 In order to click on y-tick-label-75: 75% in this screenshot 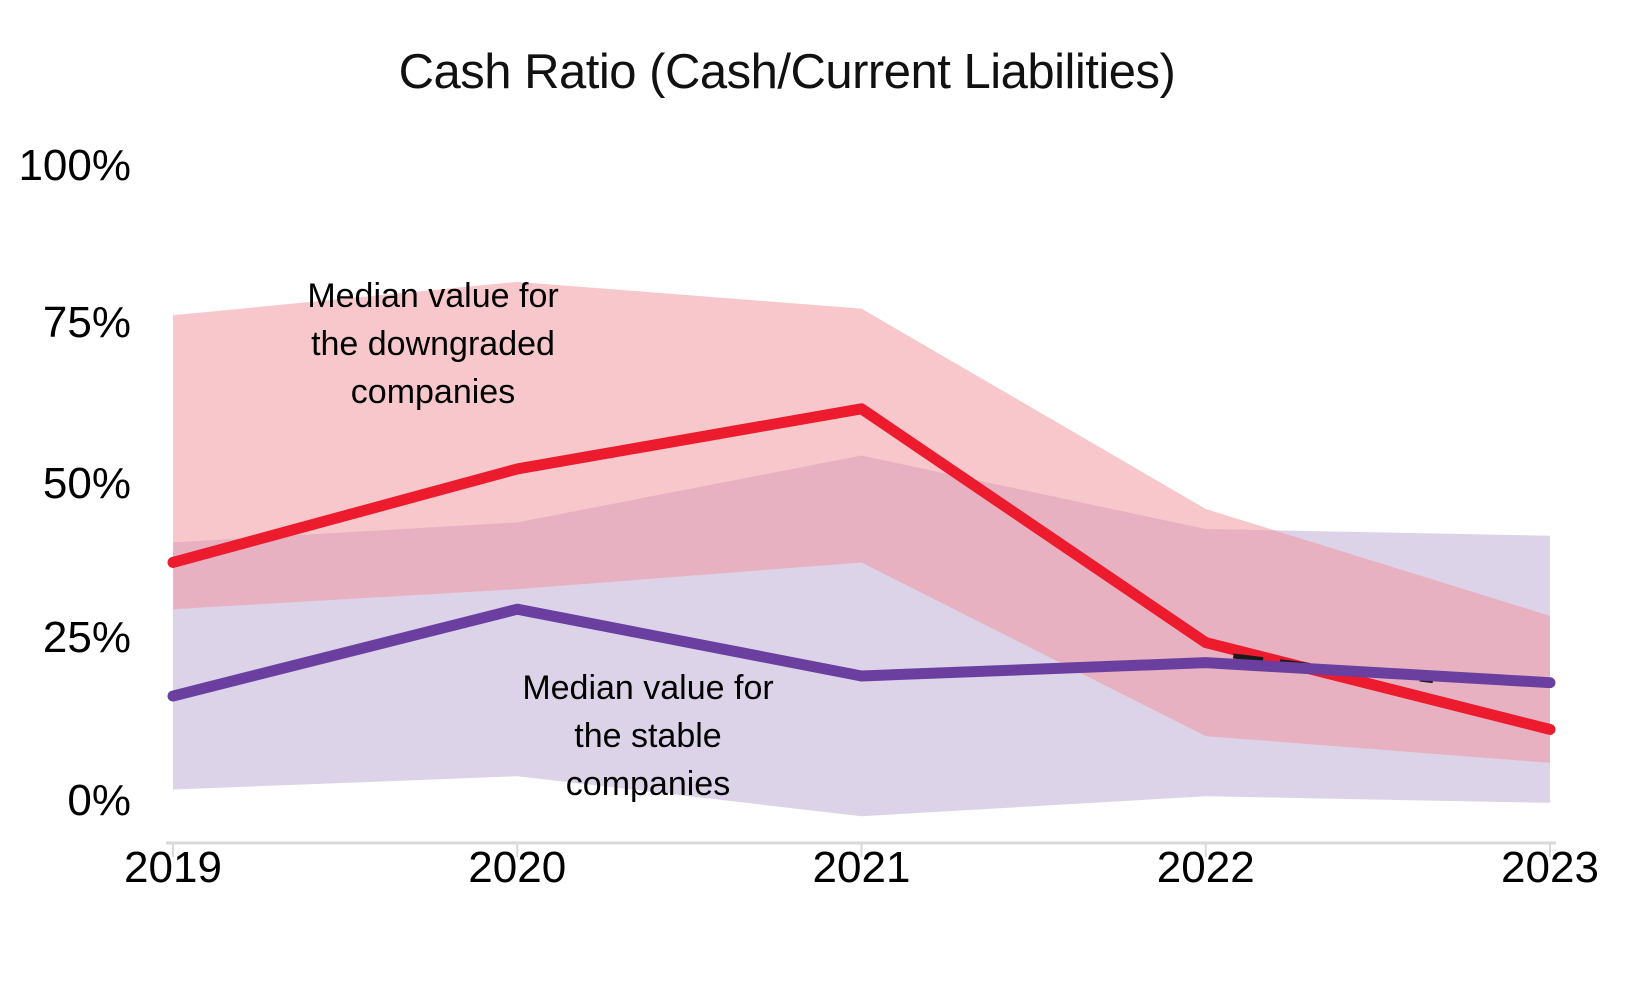, I will do `click(87, 322)`.